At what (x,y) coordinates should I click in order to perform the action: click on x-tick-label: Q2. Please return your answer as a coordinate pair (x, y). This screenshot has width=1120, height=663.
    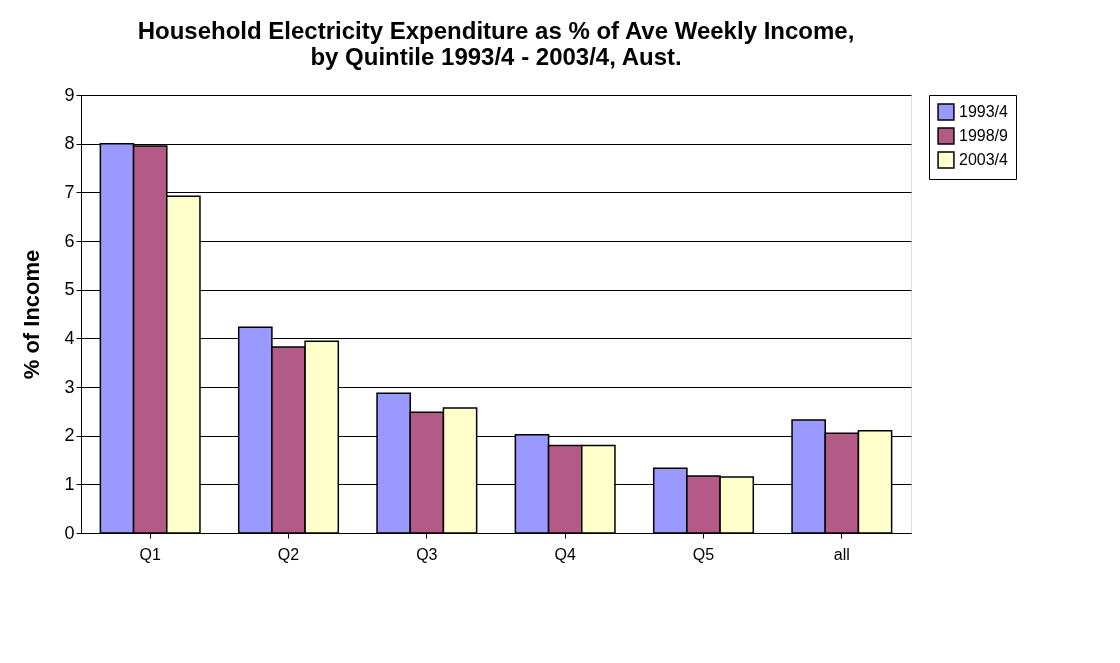
    Looking at the image, I should click on (288, 554).